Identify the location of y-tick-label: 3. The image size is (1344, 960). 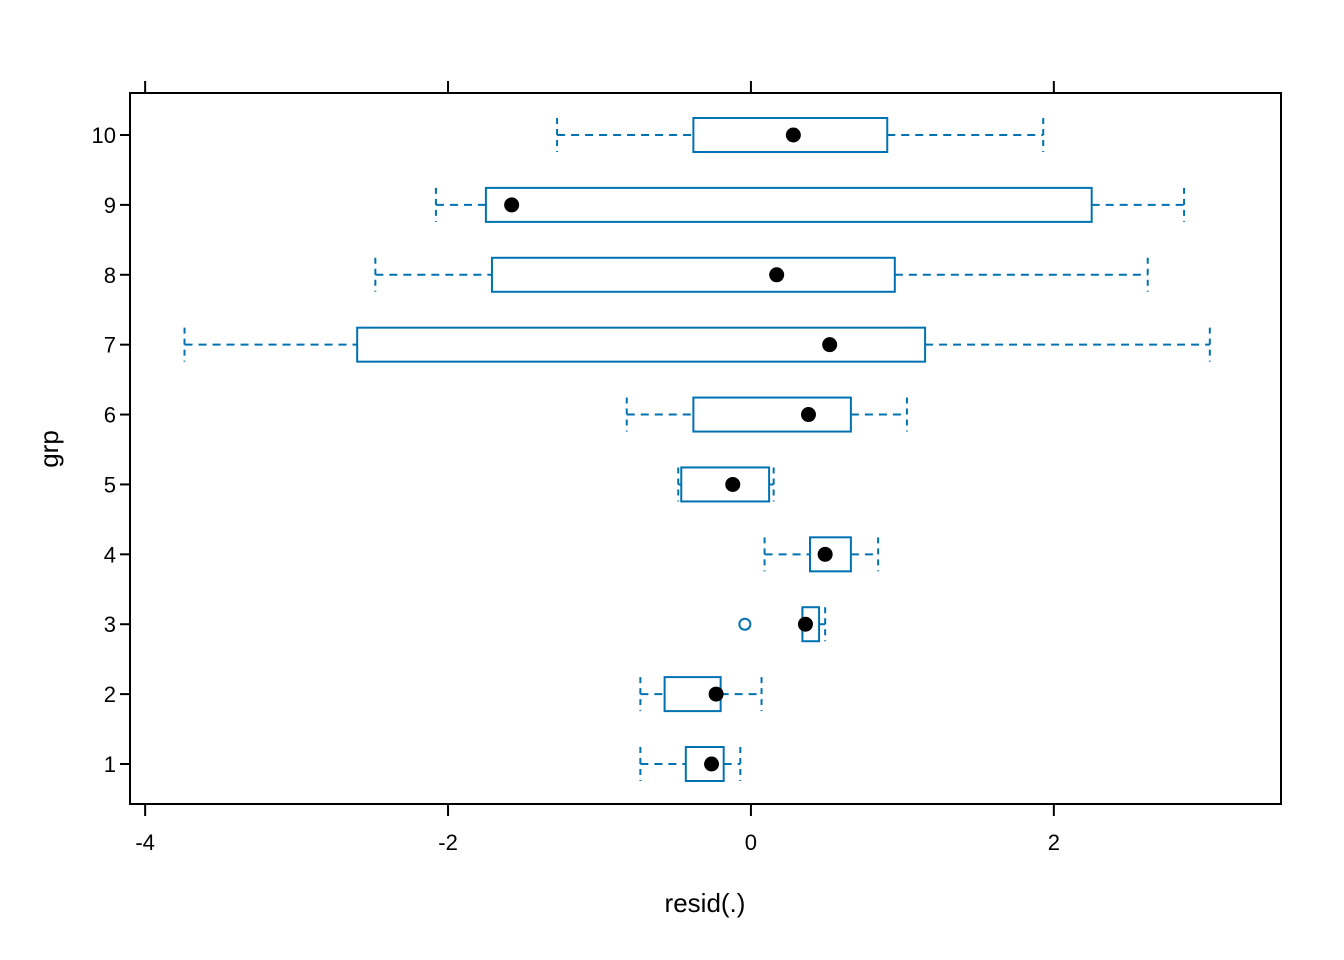
(110, 624).